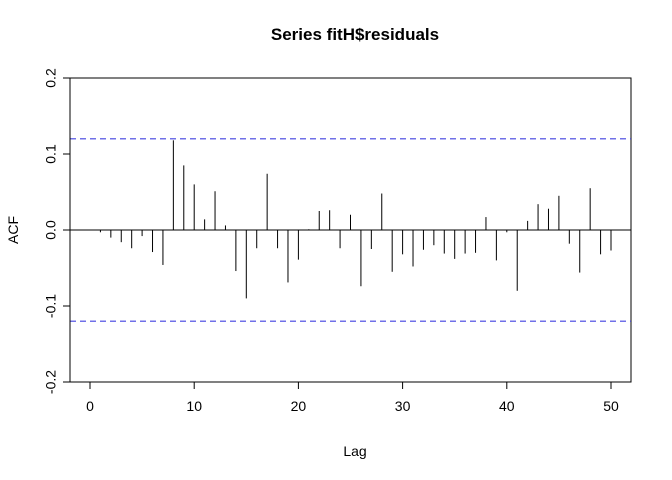  Describe the element at coordinates (354, 451) in the screenshot. I see `x-axis-label: Lag` at that location.